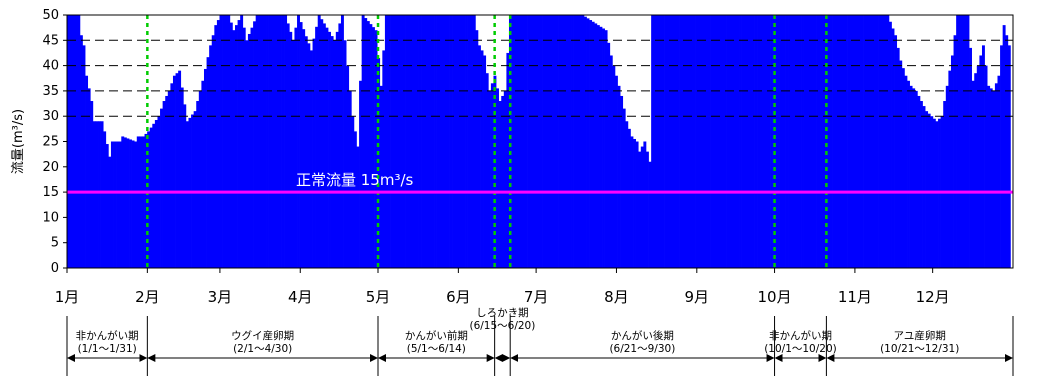  I want to click on period-name: 非かんがい期, so click(107, 335).